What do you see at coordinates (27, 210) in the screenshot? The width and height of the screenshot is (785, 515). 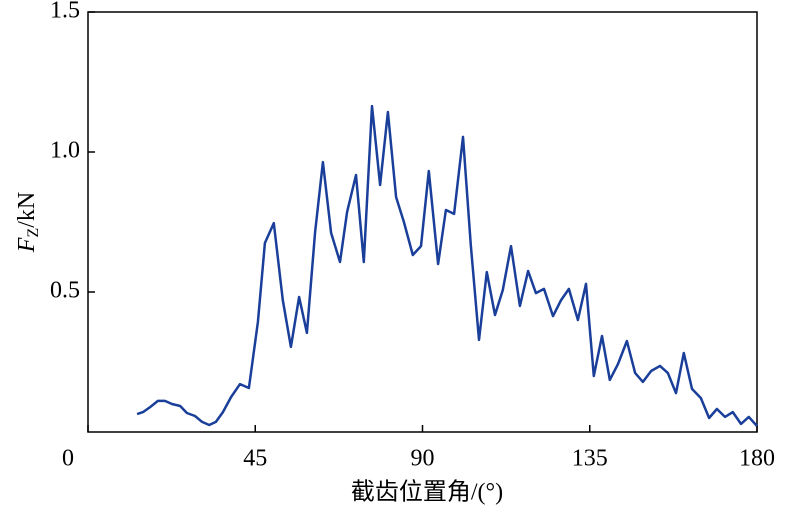 I see `y-label-unit: /kN` at bounding box center [27, 210].